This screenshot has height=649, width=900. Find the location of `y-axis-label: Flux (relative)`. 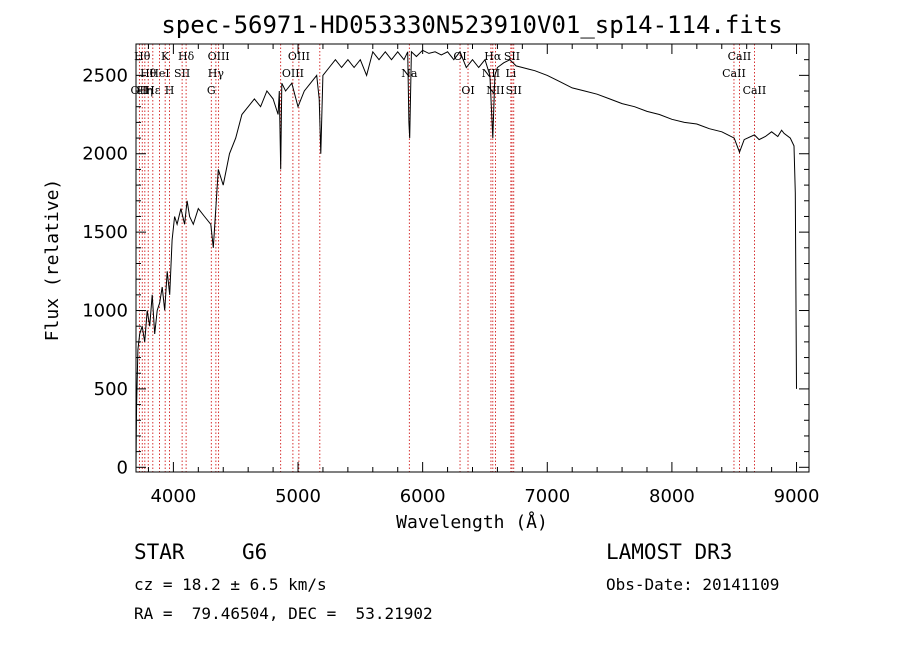

y-axis-label: Flux (relative) is located at coordinates (52, 260).